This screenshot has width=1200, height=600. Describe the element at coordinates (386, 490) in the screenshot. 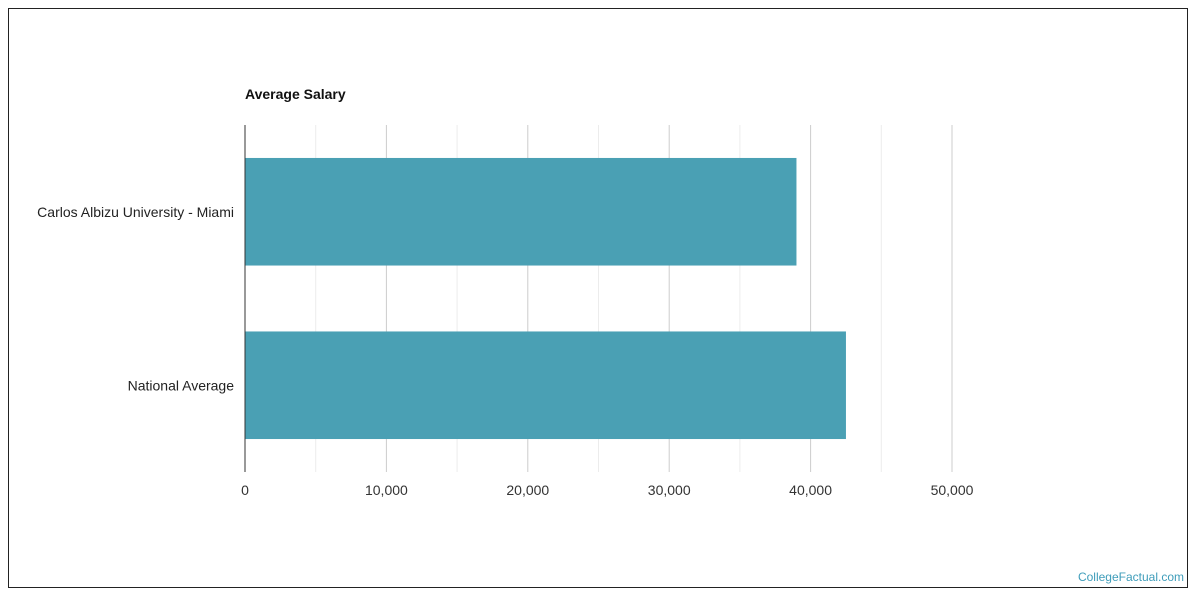

I see `x-tick-label: 10,000` at that location.